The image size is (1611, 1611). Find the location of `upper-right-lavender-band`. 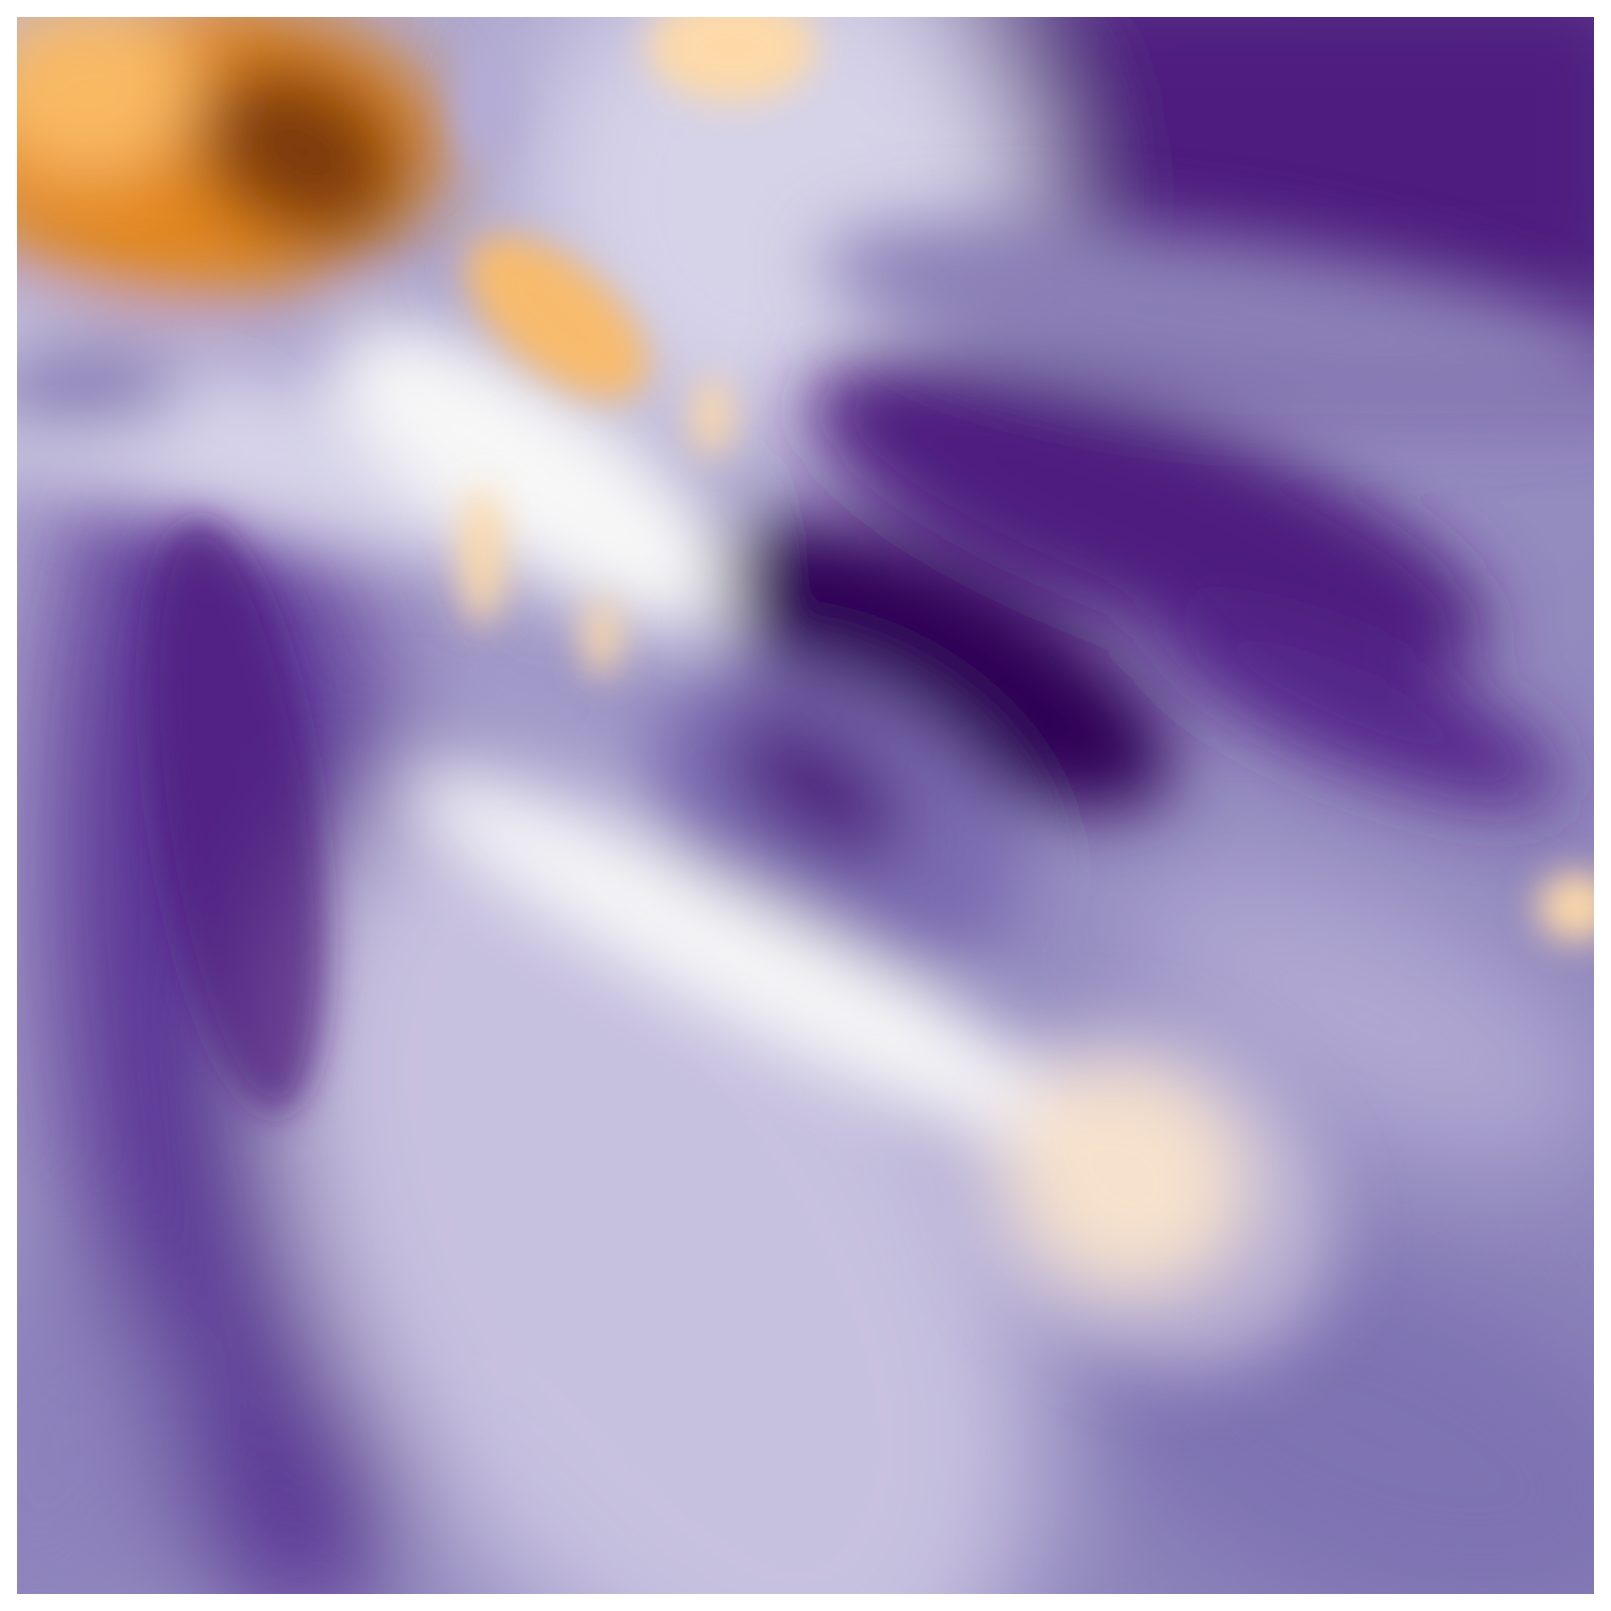

upper-right-lavender-band is located at coordinates (1207, 317).